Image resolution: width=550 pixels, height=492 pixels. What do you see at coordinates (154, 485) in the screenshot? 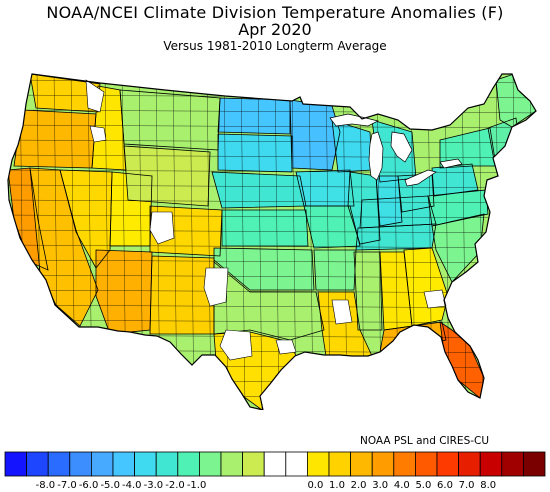
I see `legend-tick-label: -3.0` at bounding box center [154, 485].